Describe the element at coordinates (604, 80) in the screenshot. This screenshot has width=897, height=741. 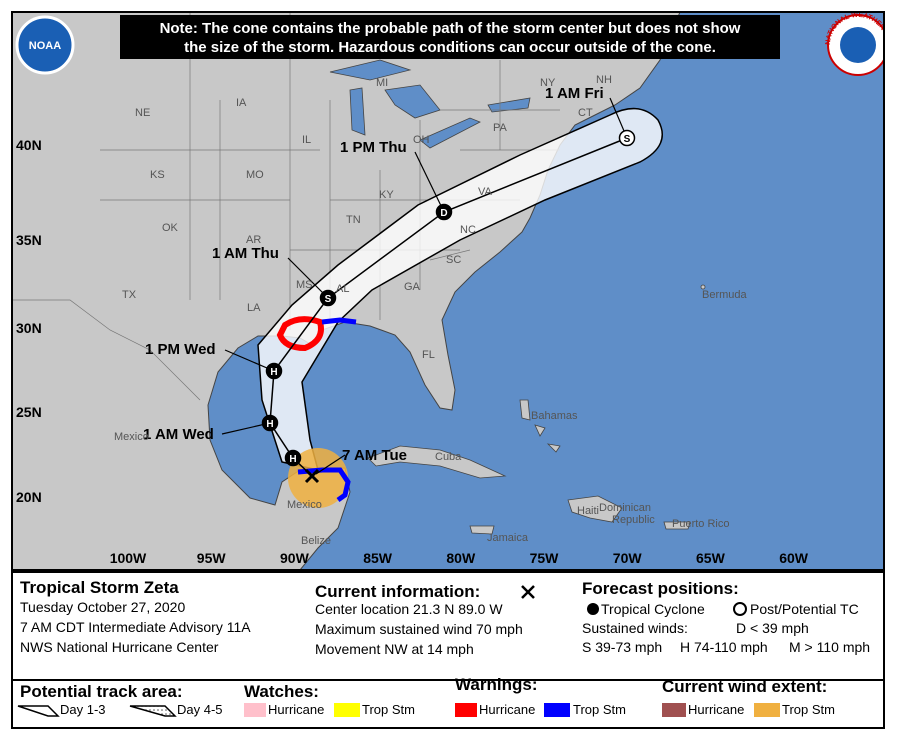
I see `place-label: NH` at that location.